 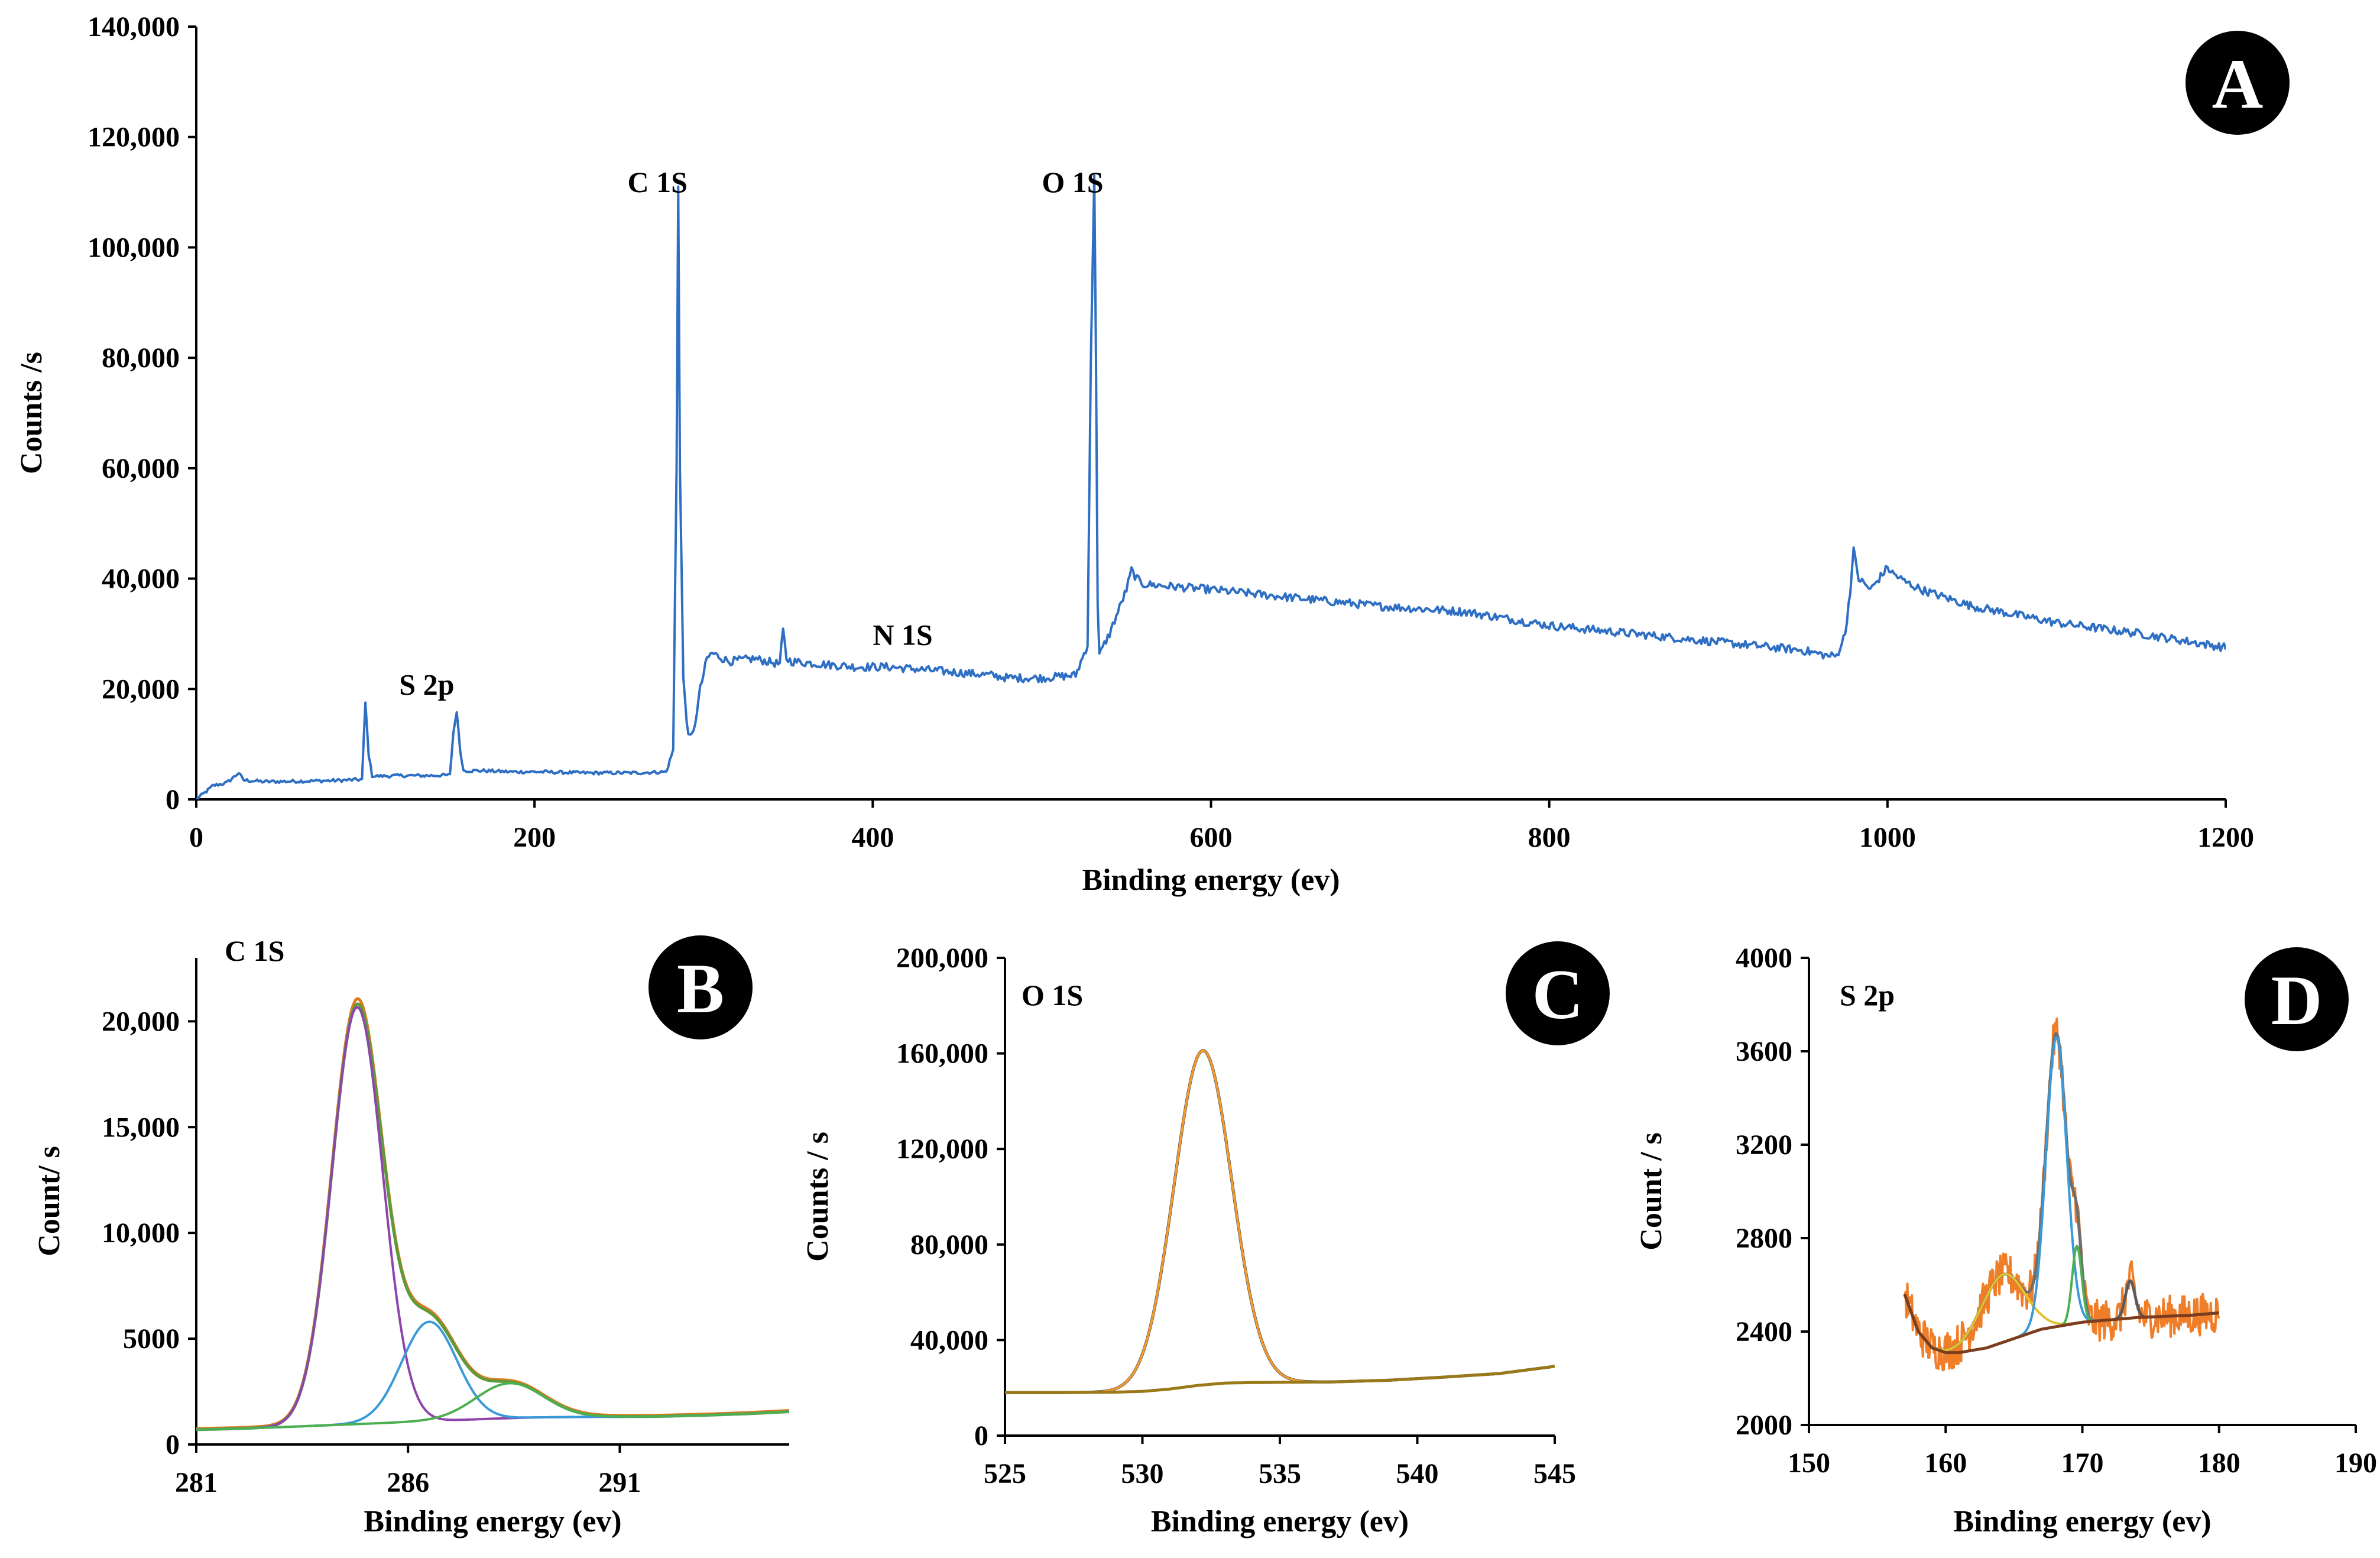 I want to click on panel-title: C 1S, so click(x=254, y=951).